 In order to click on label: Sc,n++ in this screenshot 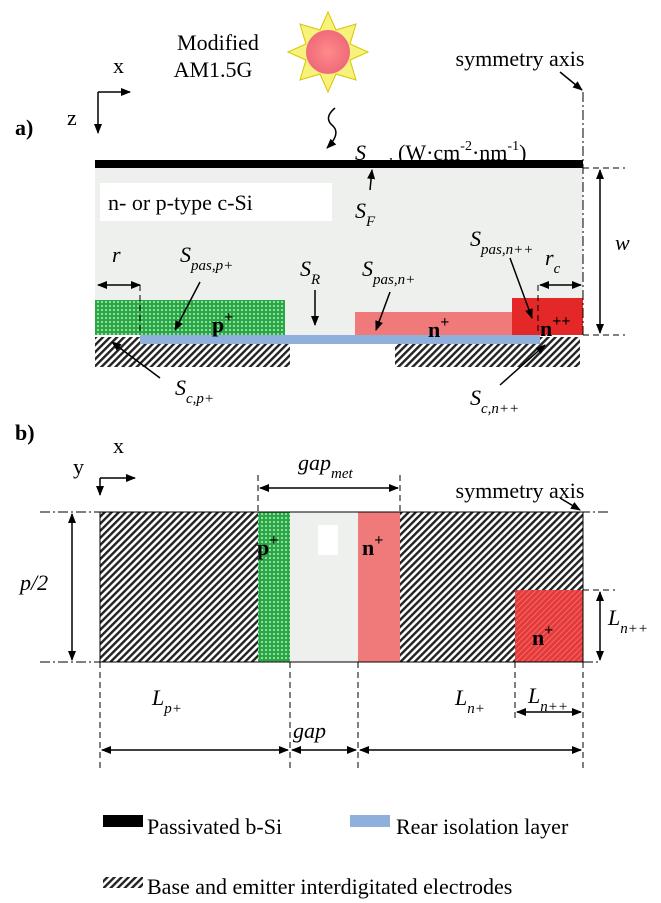, I will do `click(494, 401)`.